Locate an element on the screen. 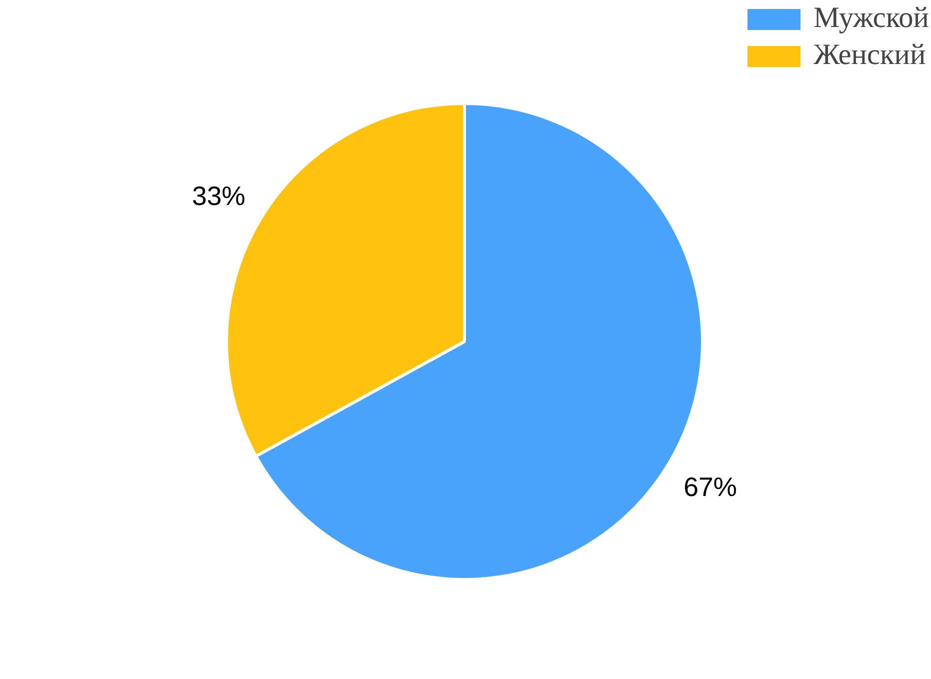  data-label: 33% is located at coordinates (219, 196).